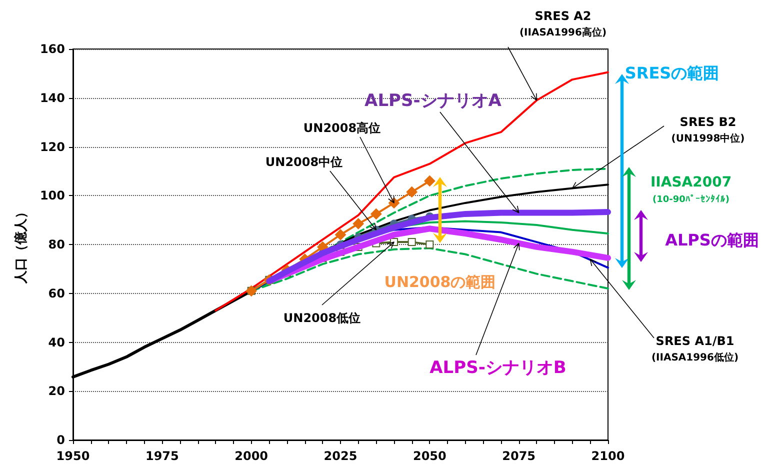 The width and height of the screenshot is (770, 473). What do you see at coordinates (322, 318) in the screenshot?
I see `annotation: UN2008低位` at bounding box center [322, 318].